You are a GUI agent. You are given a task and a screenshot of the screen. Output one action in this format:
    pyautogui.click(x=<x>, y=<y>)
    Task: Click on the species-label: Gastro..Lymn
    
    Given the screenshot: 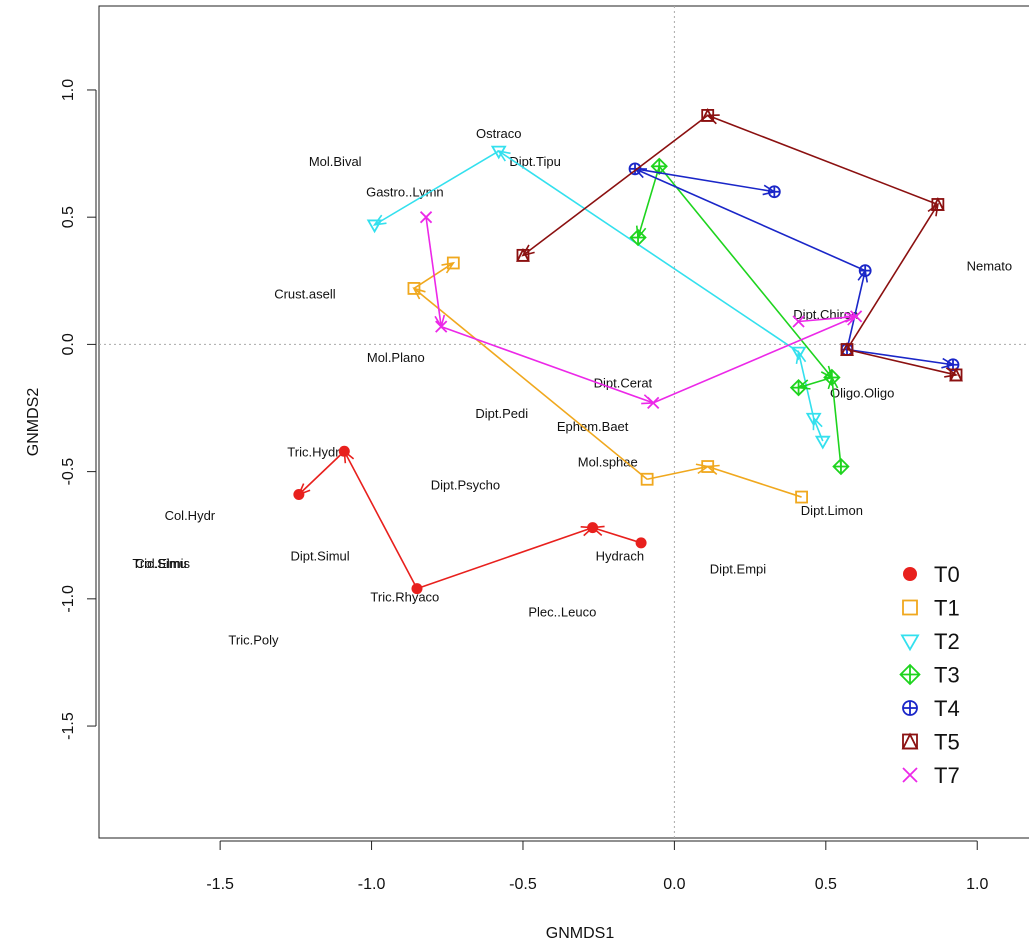 What is the action you would take?
    pyautogui.click(x=405, y=192)
    